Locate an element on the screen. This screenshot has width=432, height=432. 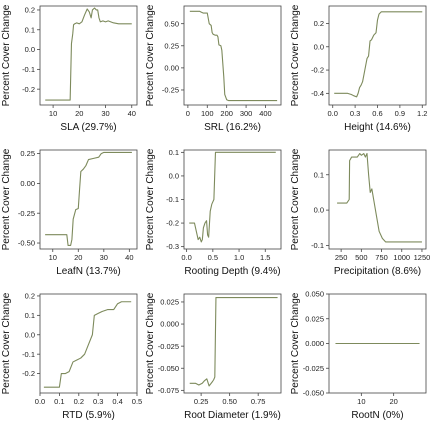
y-tick-label: -0.4 is located at coordinates (317, 93).